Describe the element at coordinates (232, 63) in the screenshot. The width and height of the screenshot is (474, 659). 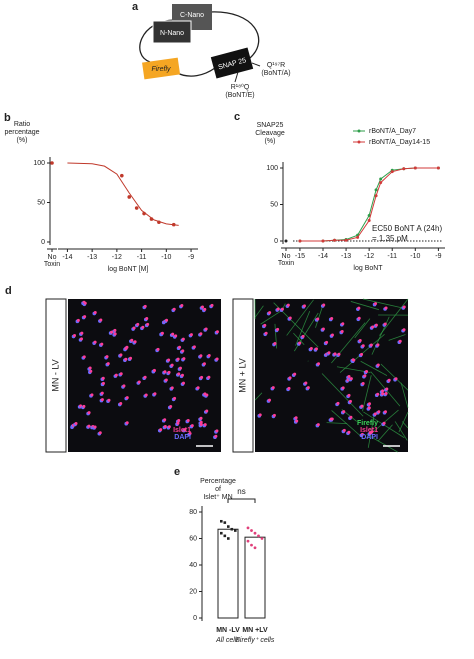
I see `snap25-box` at that location.